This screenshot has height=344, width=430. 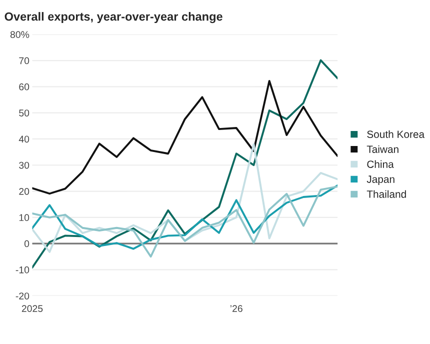 What do you see at coordinates (382, 149) in the screenshot?
I see `legend-label: Taiwan` at bounding box center [382, 149].